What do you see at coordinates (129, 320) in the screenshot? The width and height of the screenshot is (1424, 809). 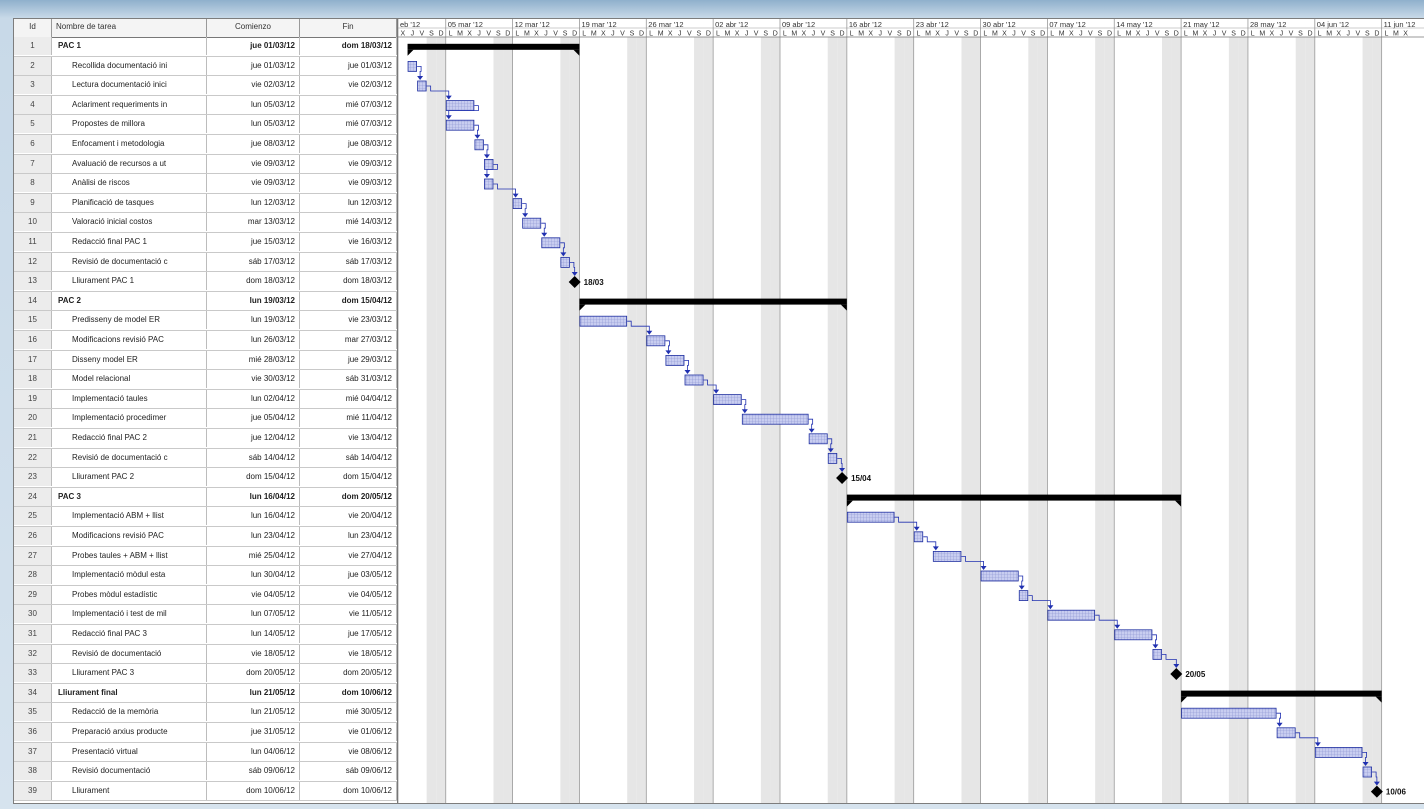 I see `task-name-cell: Predisseny de model ER` at bounding box center [129, 320].